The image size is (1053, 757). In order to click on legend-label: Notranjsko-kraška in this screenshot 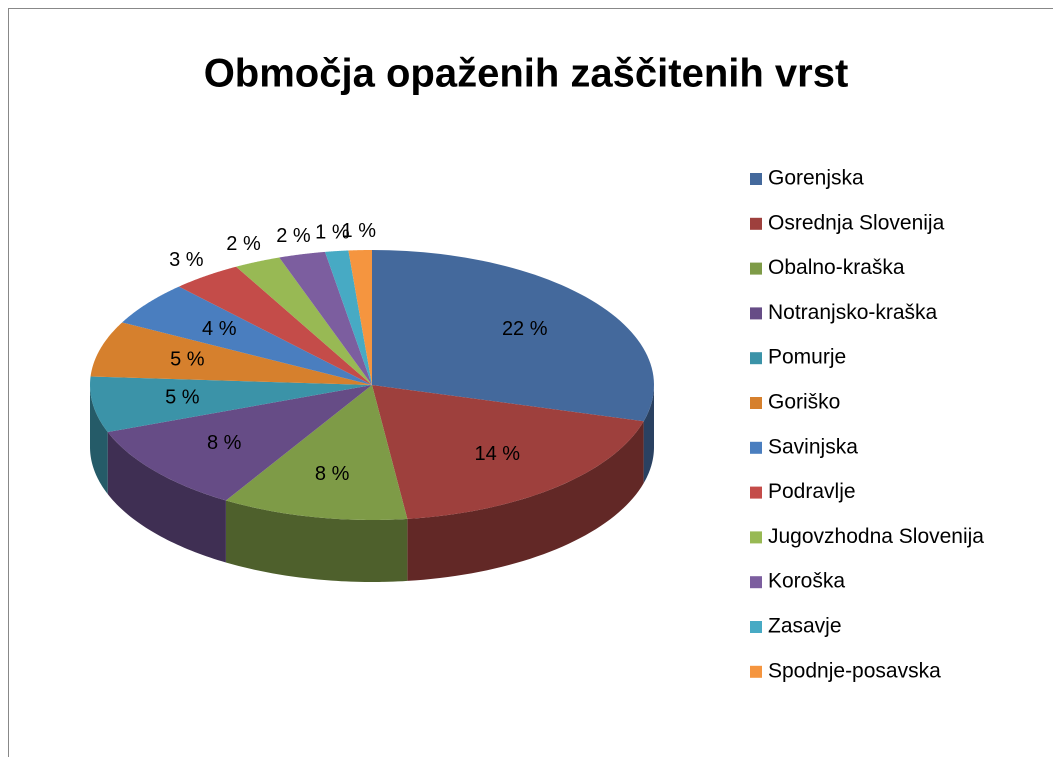, I will do `click(853, 312)`.